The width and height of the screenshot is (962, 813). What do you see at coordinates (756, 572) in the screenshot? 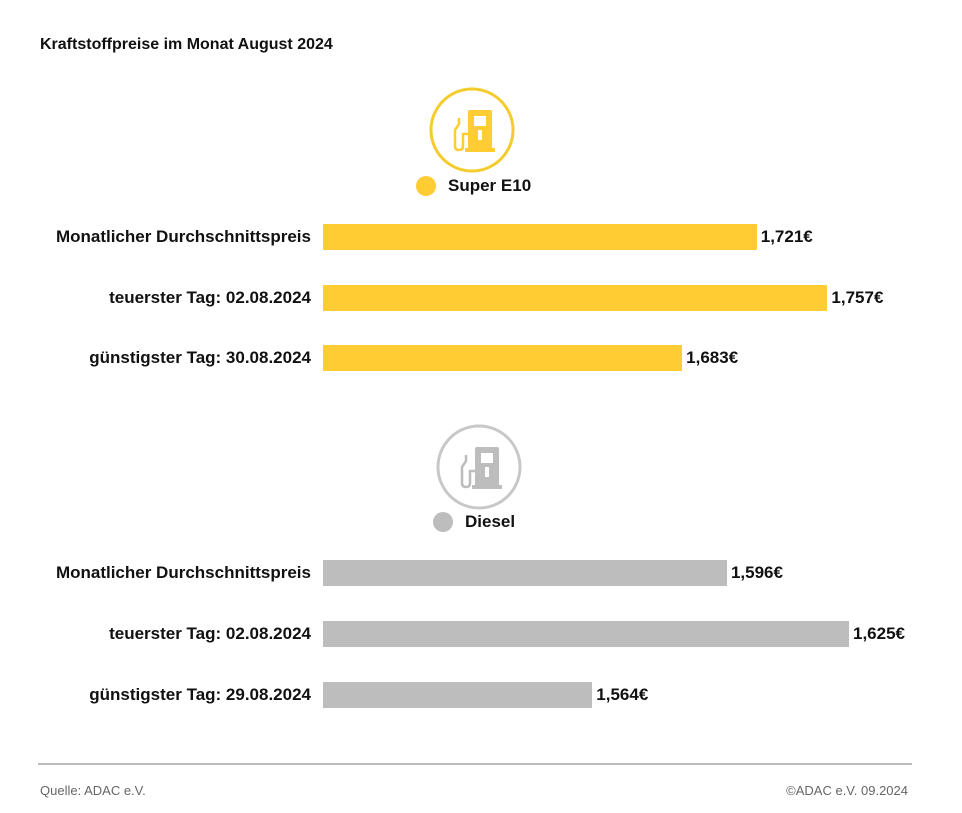
I see `data-label: 1,596€` at bounding box center [756, 572].